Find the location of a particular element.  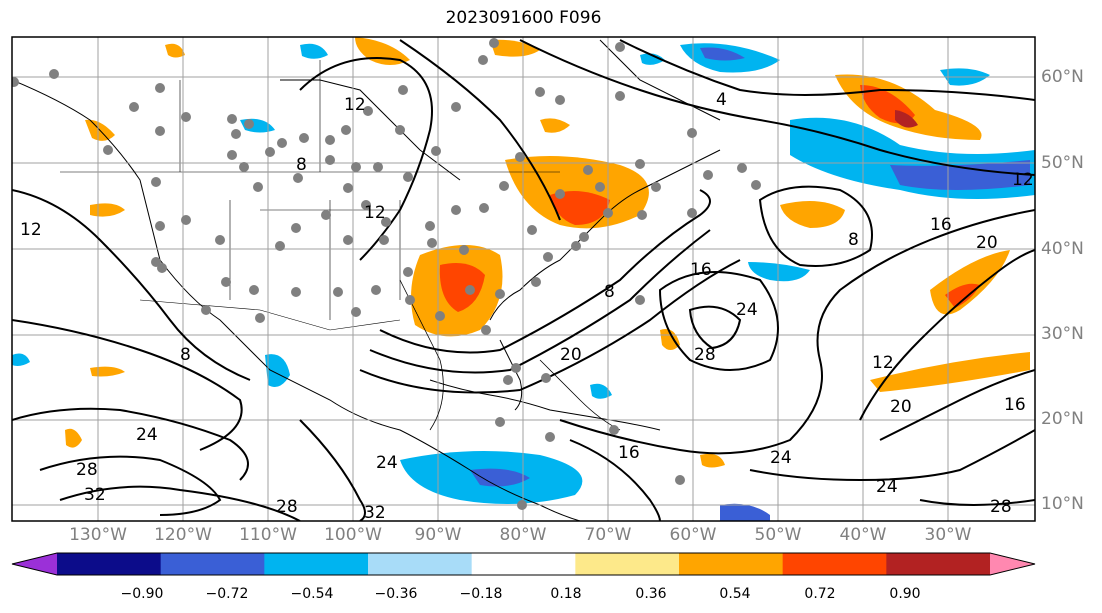

map-title: 2023091600 F096 is located at coordinates (523, 18).